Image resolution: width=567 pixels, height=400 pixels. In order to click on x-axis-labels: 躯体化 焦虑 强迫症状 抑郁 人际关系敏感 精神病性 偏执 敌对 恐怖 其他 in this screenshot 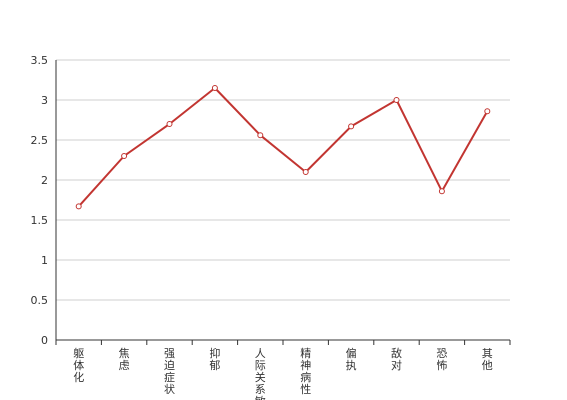, I will do `click(283, 373)`.